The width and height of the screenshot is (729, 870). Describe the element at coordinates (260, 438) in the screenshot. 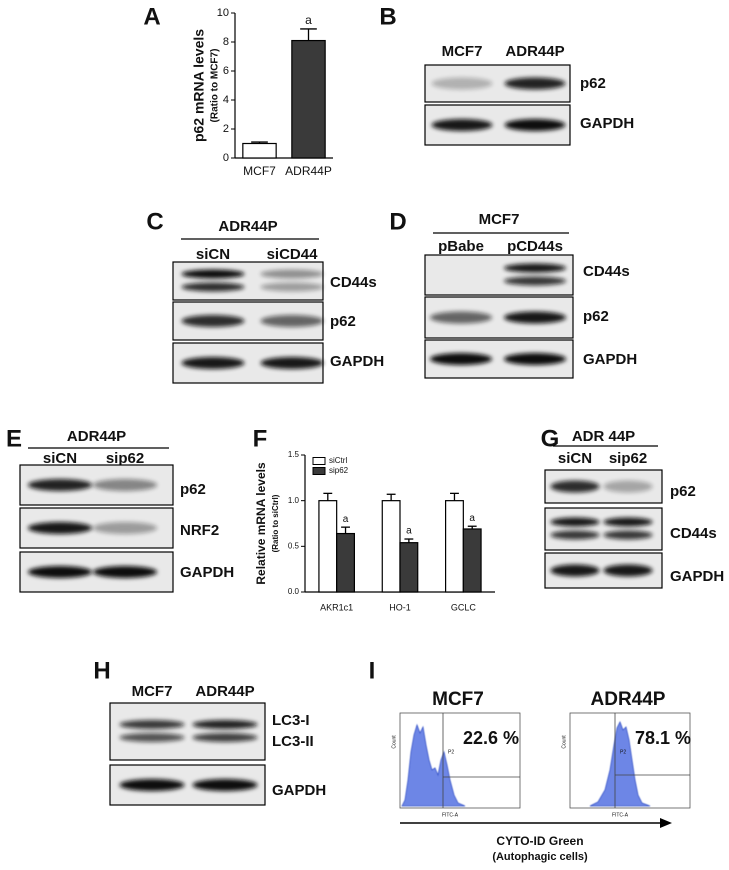

I see `panel-label: F` at that location.